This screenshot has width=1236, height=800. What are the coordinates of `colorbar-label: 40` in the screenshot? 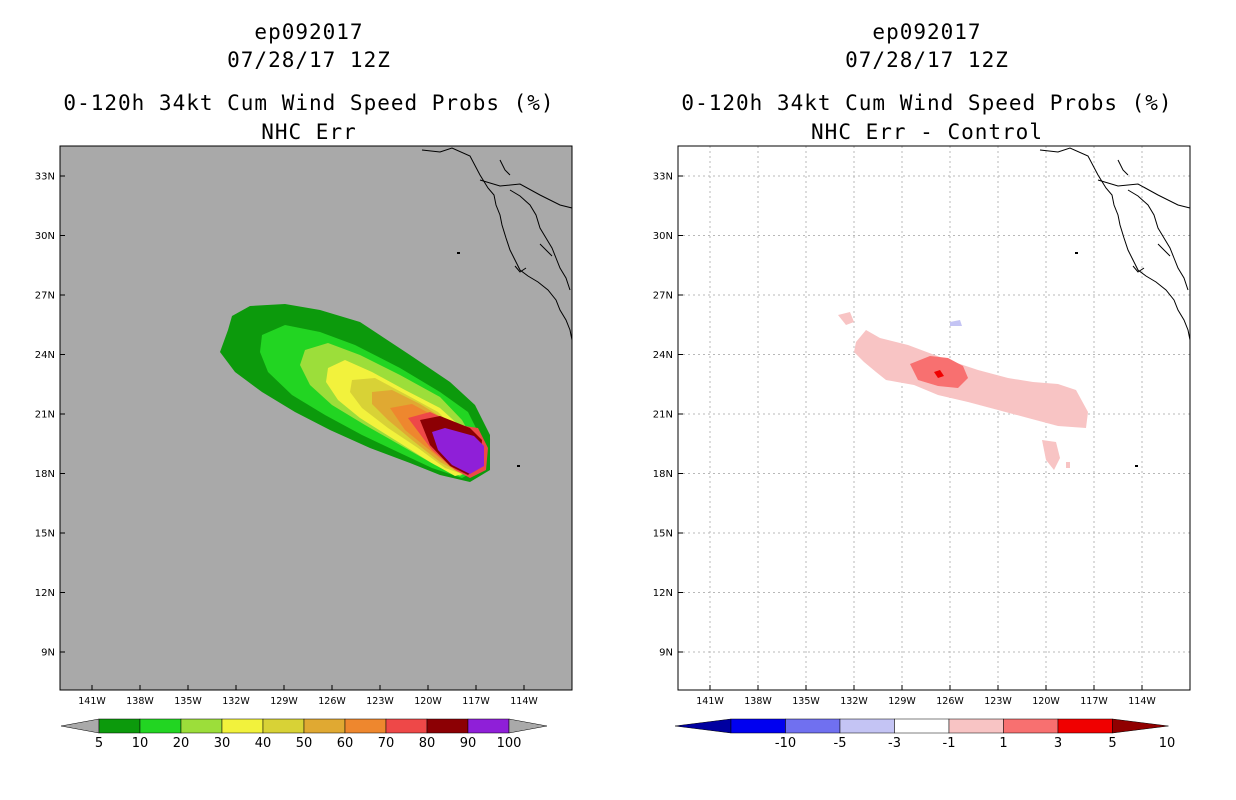 It's located at (263, 743).